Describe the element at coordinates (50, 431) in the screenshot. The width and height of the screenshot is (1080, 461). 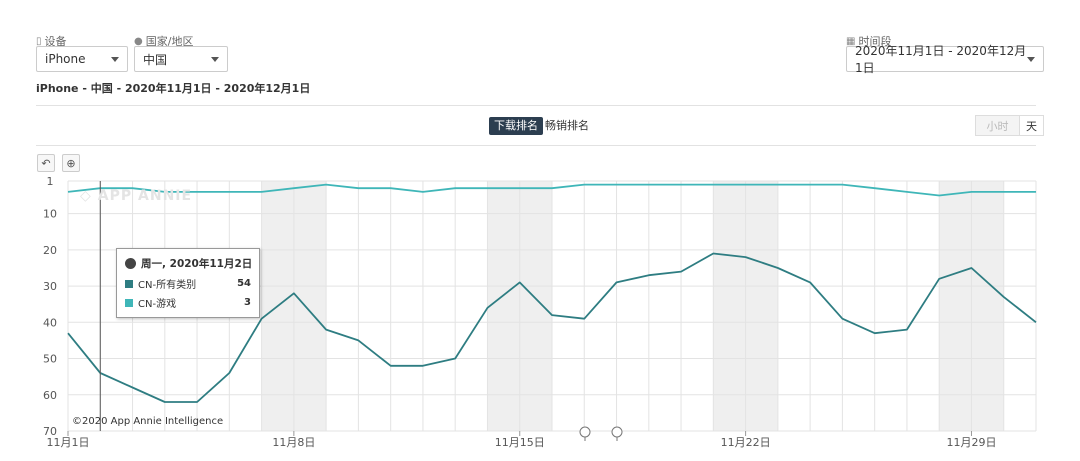
I see `y-tick-label: 70` at that location.